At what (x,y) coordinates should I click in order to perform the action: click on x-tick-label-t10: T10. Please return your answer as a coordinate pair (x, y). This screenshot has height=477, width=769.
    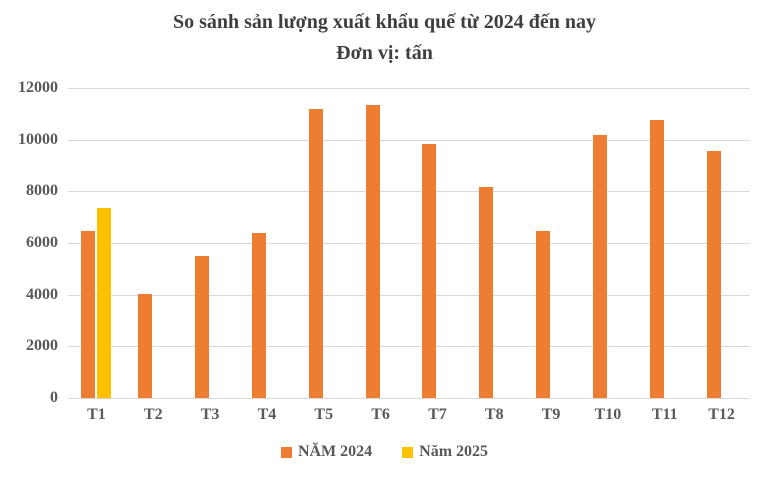
    Looking at the image, I should click on (608, 414).